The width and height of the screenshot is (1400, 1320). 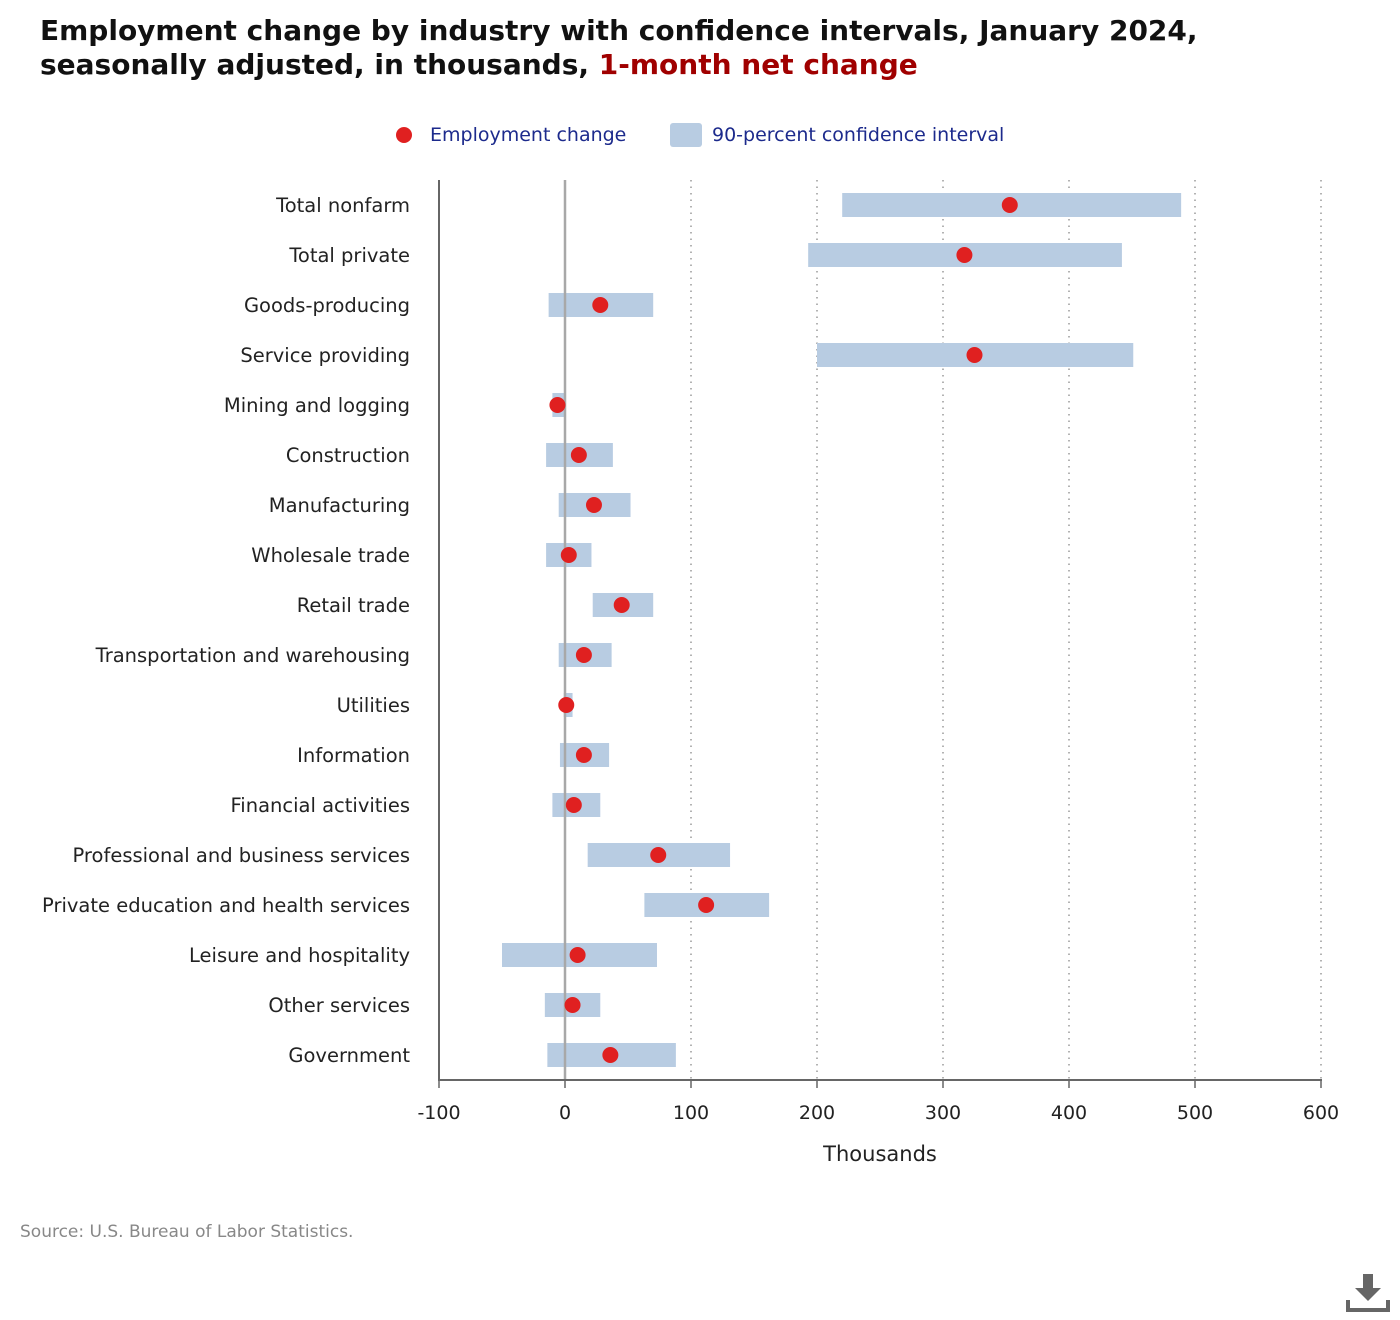 I want to click on x-tick-label: 400, so click(x=1069, y=1113).